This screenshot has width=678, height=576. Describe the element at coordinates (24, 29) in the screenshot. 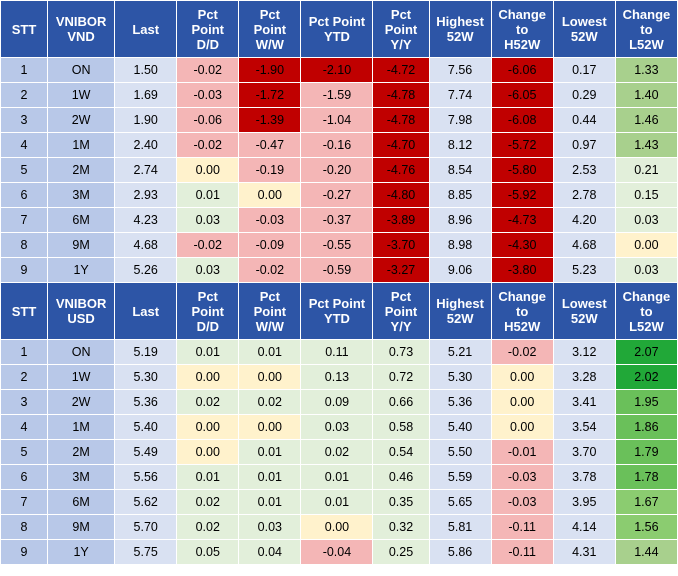

I see `stt-header: STT` at that location.